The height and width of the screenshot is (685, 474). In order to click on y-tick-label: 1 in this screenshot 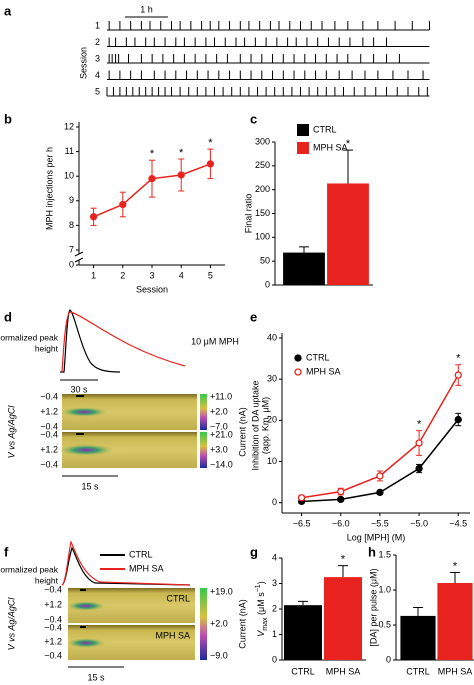, I will do `click(274, 634)`.